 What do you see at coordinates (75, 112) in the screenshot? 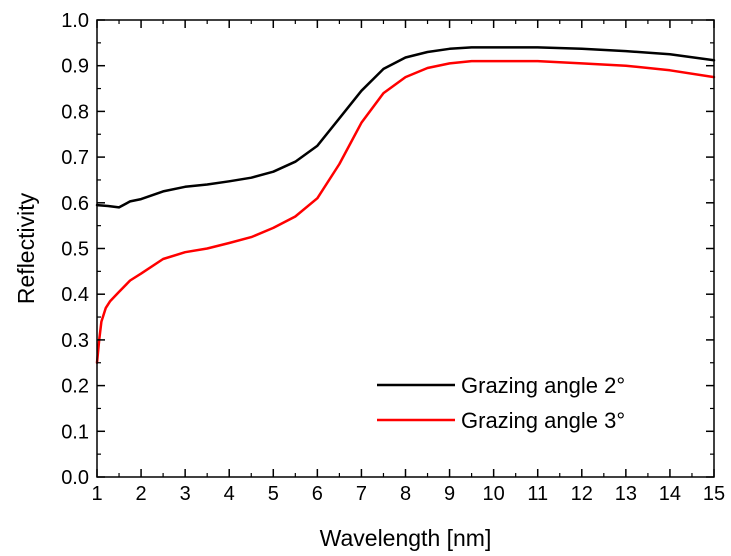
I see `y-tick-label: 0.8` at bounding box center [75, 112].